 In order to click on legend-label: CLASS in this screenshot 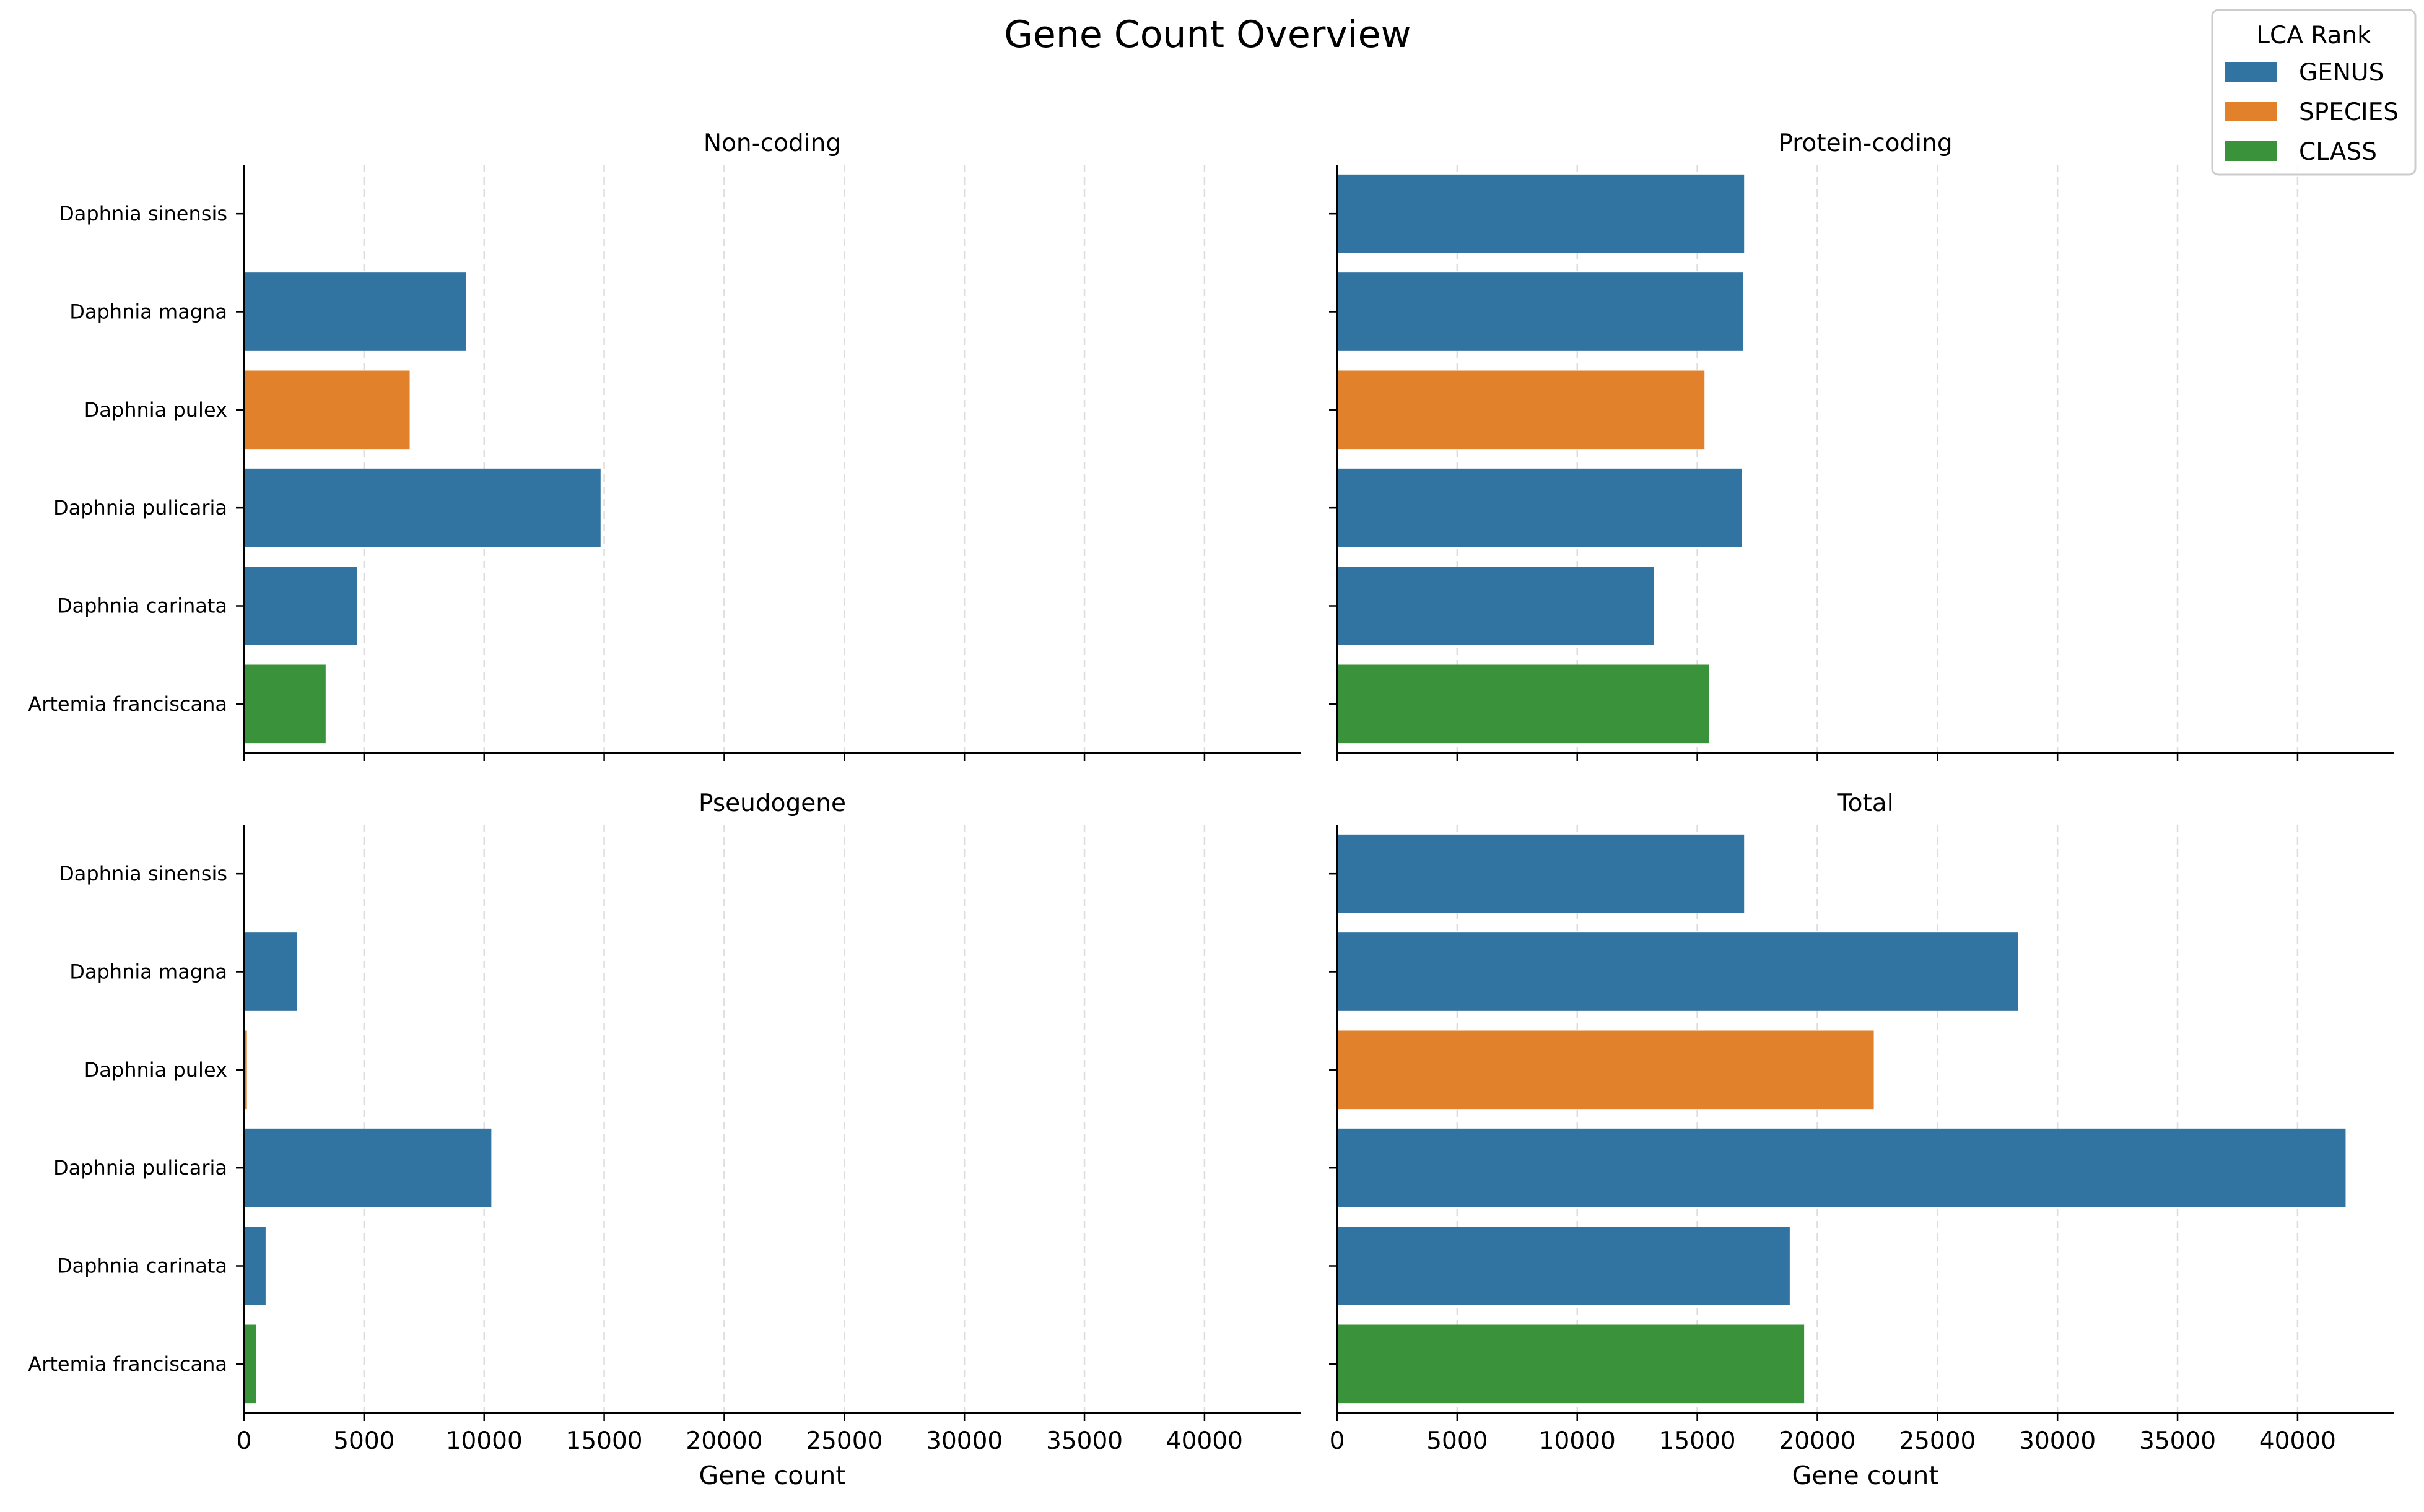, I will do `click(2338, 152)`.